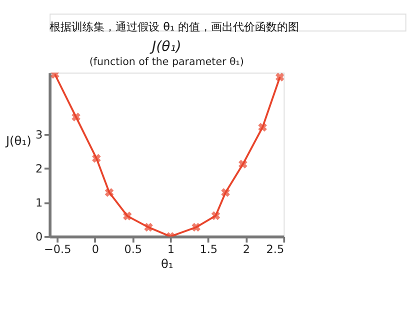 The height and width of the screenshot is (325, 411). I want to click on y-tick-label: 3, so click(39, 135).